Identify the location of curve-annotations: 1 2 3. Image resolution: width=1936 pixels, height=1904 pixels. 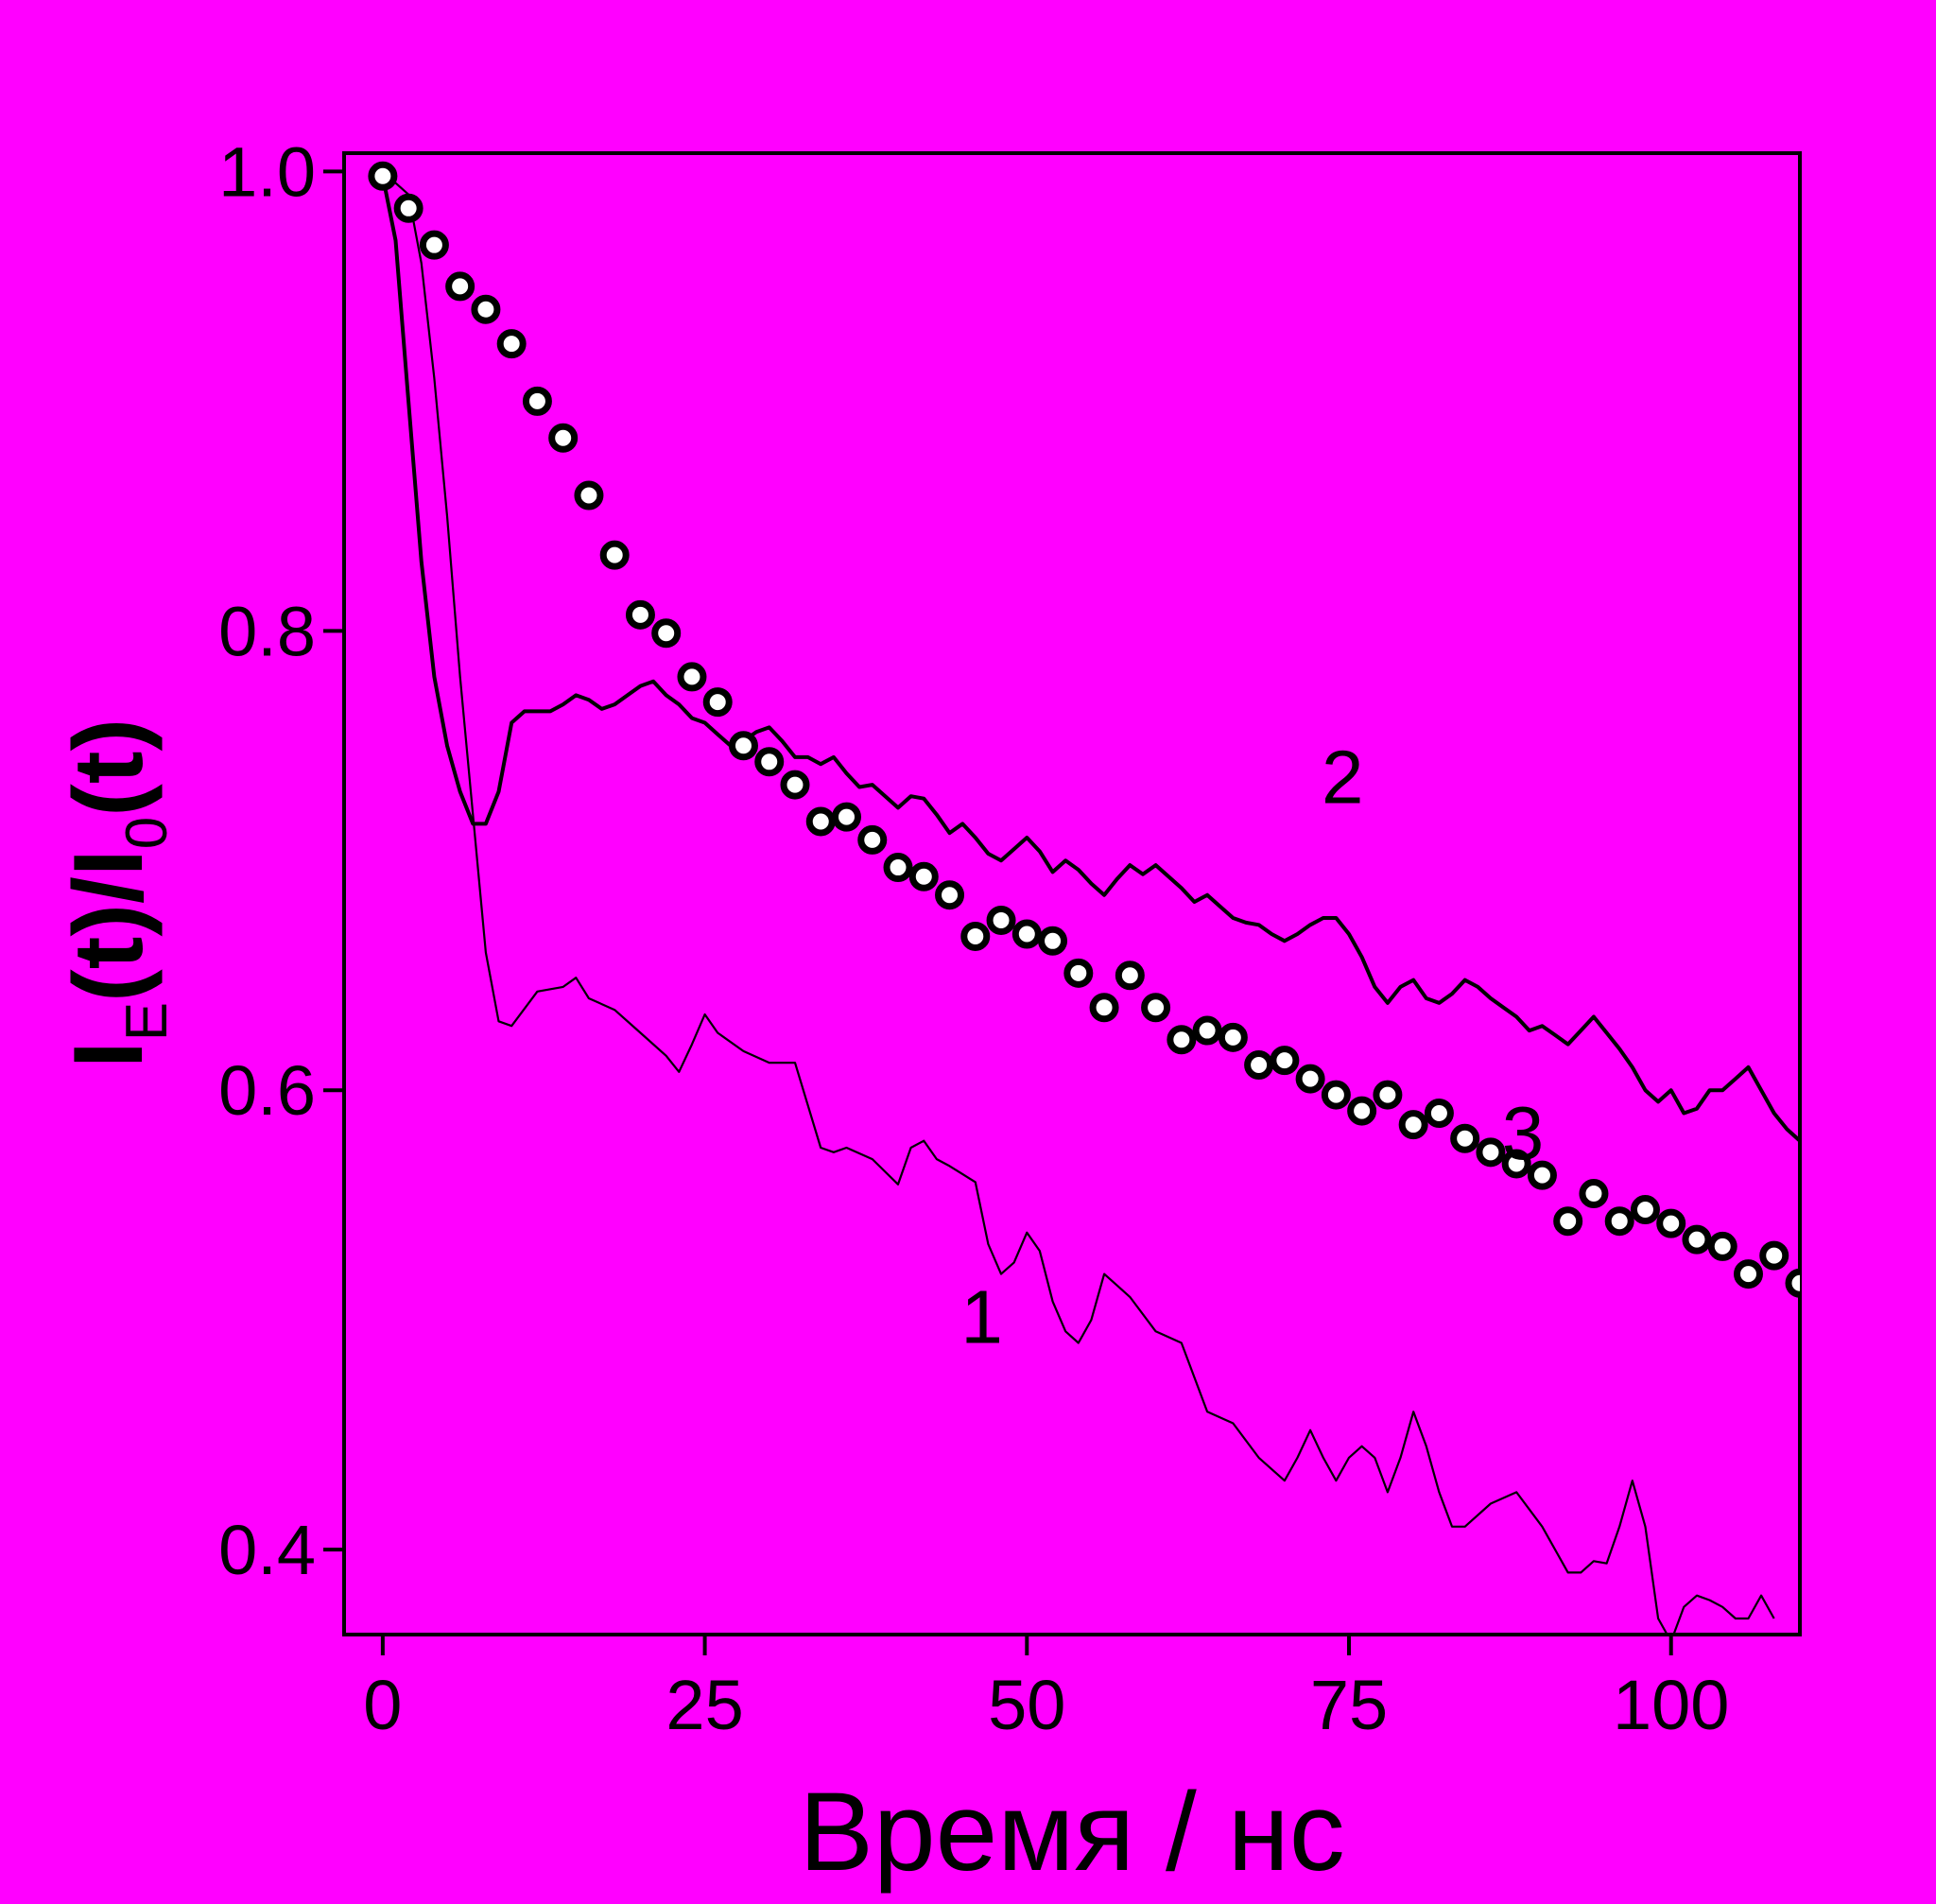
(1252, 1048).